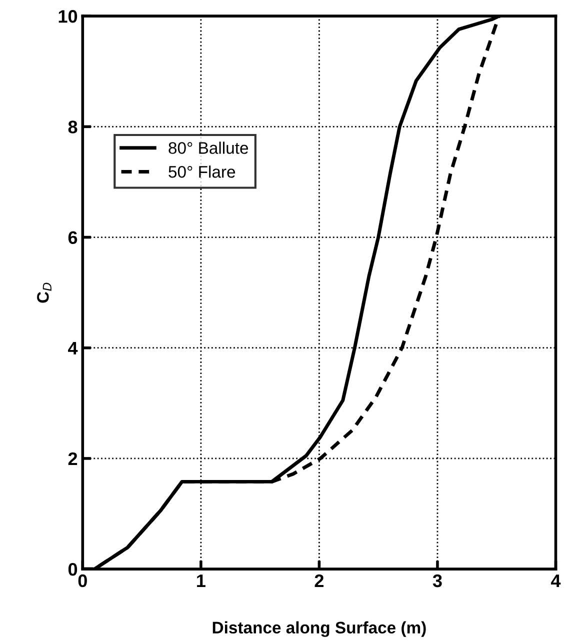 This screenshot has width=570, height=643. What do you see at coordinates (73, 237) in the screenshot?
I see `y-tick-label: 6` at bounding box center [73, 237].